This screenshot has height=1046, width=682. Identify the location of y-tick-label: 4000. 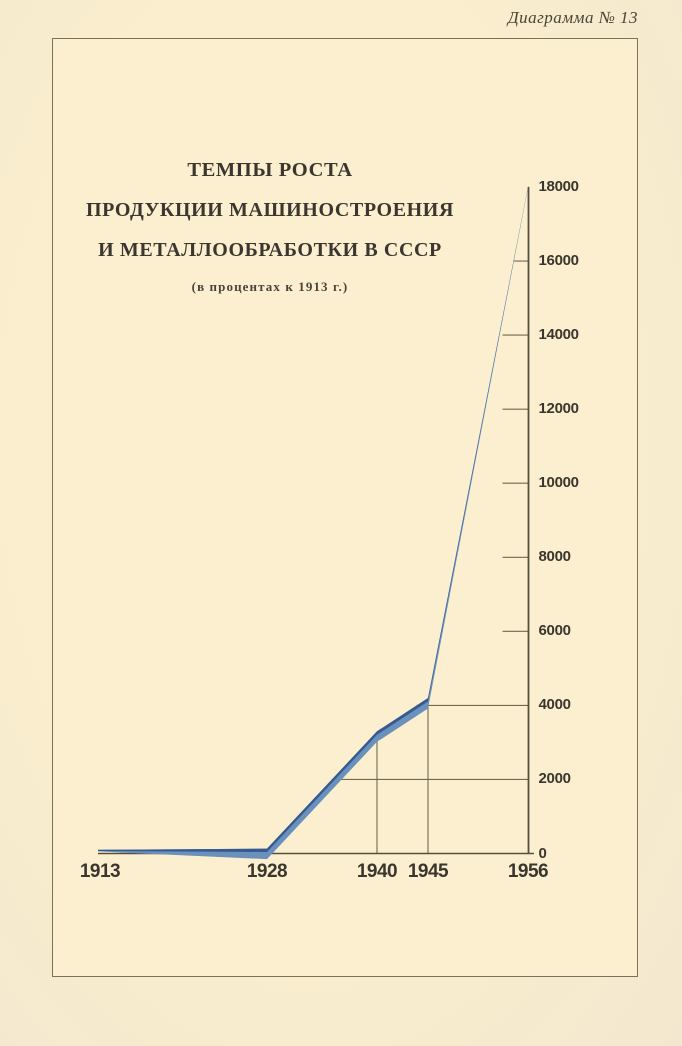
(554, 705).